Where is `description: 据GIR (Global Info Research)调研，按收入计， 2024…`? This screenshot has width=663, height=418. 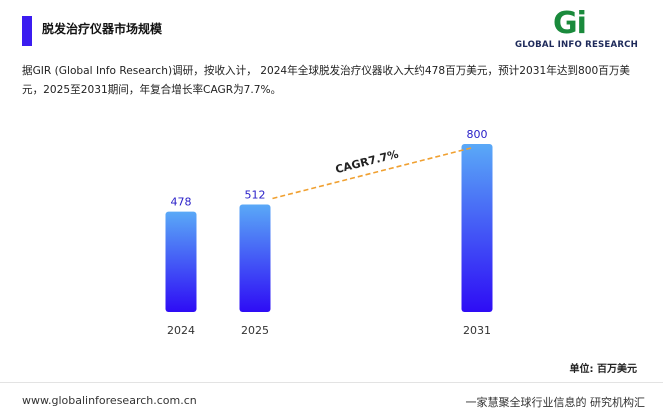 description: 据GIR (Global Info Research)调研，按收入计， 2024… is located at coordinates (332, 81).